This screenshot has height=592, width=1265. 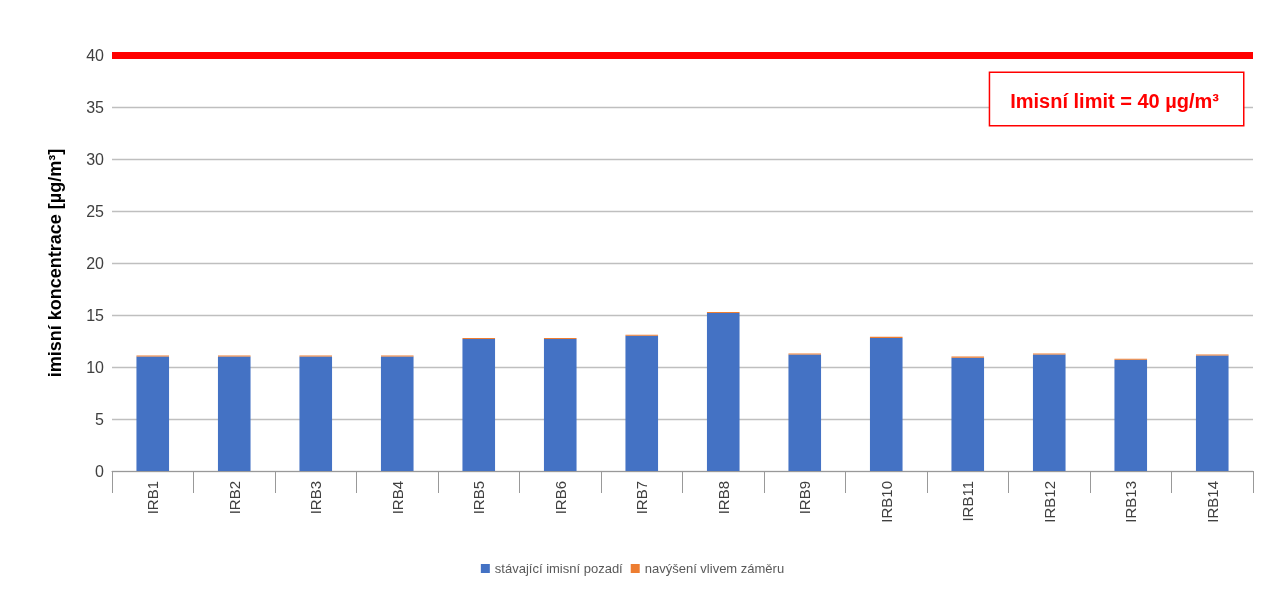 What do you see at coordinates (968, 501) in the screenshot?
I see `x-tick-label: IRB11` at bounding box center [968, 501].